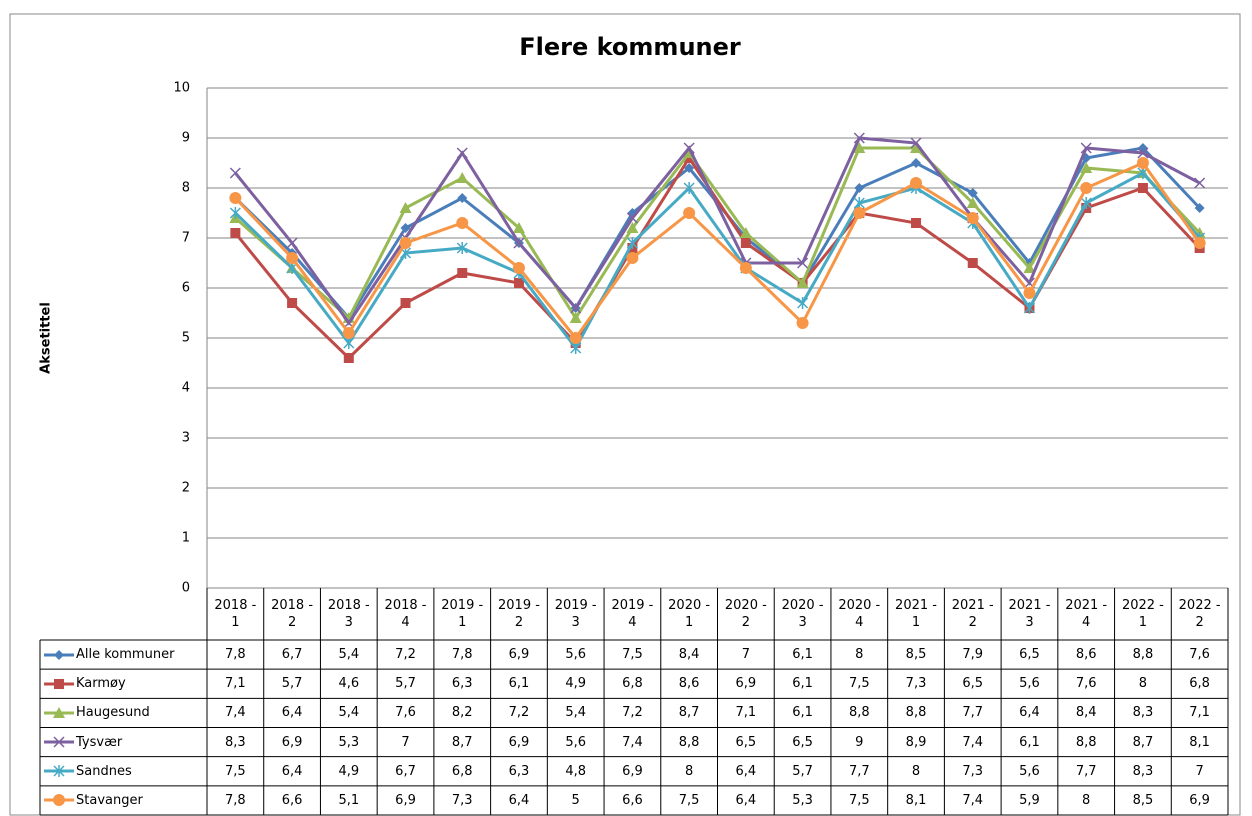 This screenshot has width=1252, height=816. Describe the element at coordinates (916, 800) in the screenshot. I see `table-value: 8,1` at that location.